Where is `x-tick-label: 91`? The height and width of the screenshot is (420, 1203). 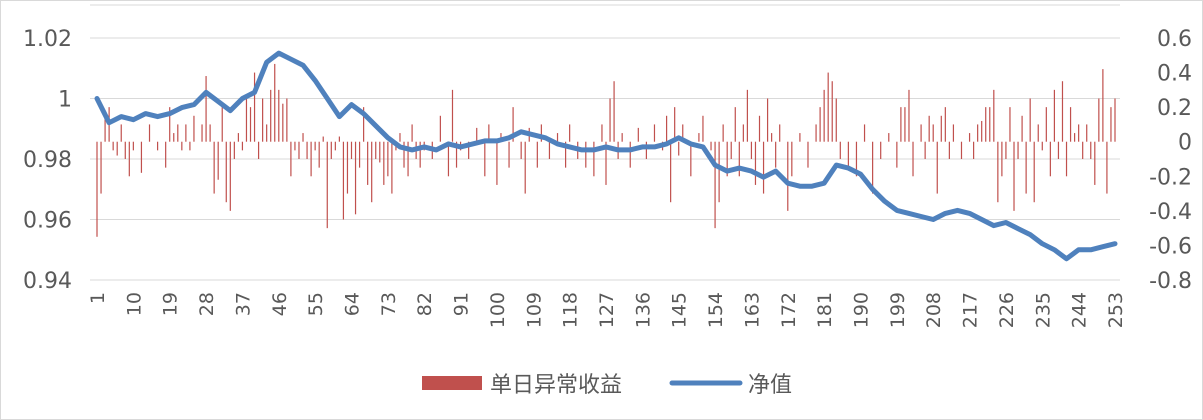 x-tick-label: 91 is located at coordinates (462, 304).